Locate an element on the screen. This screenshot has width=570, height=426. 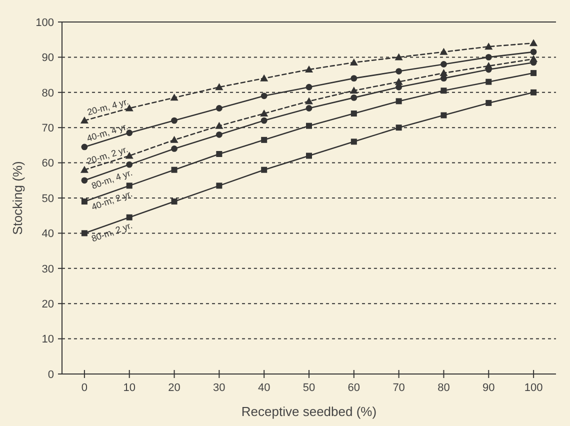
x-tick-label: 50 is located at coordinates (309, 388).